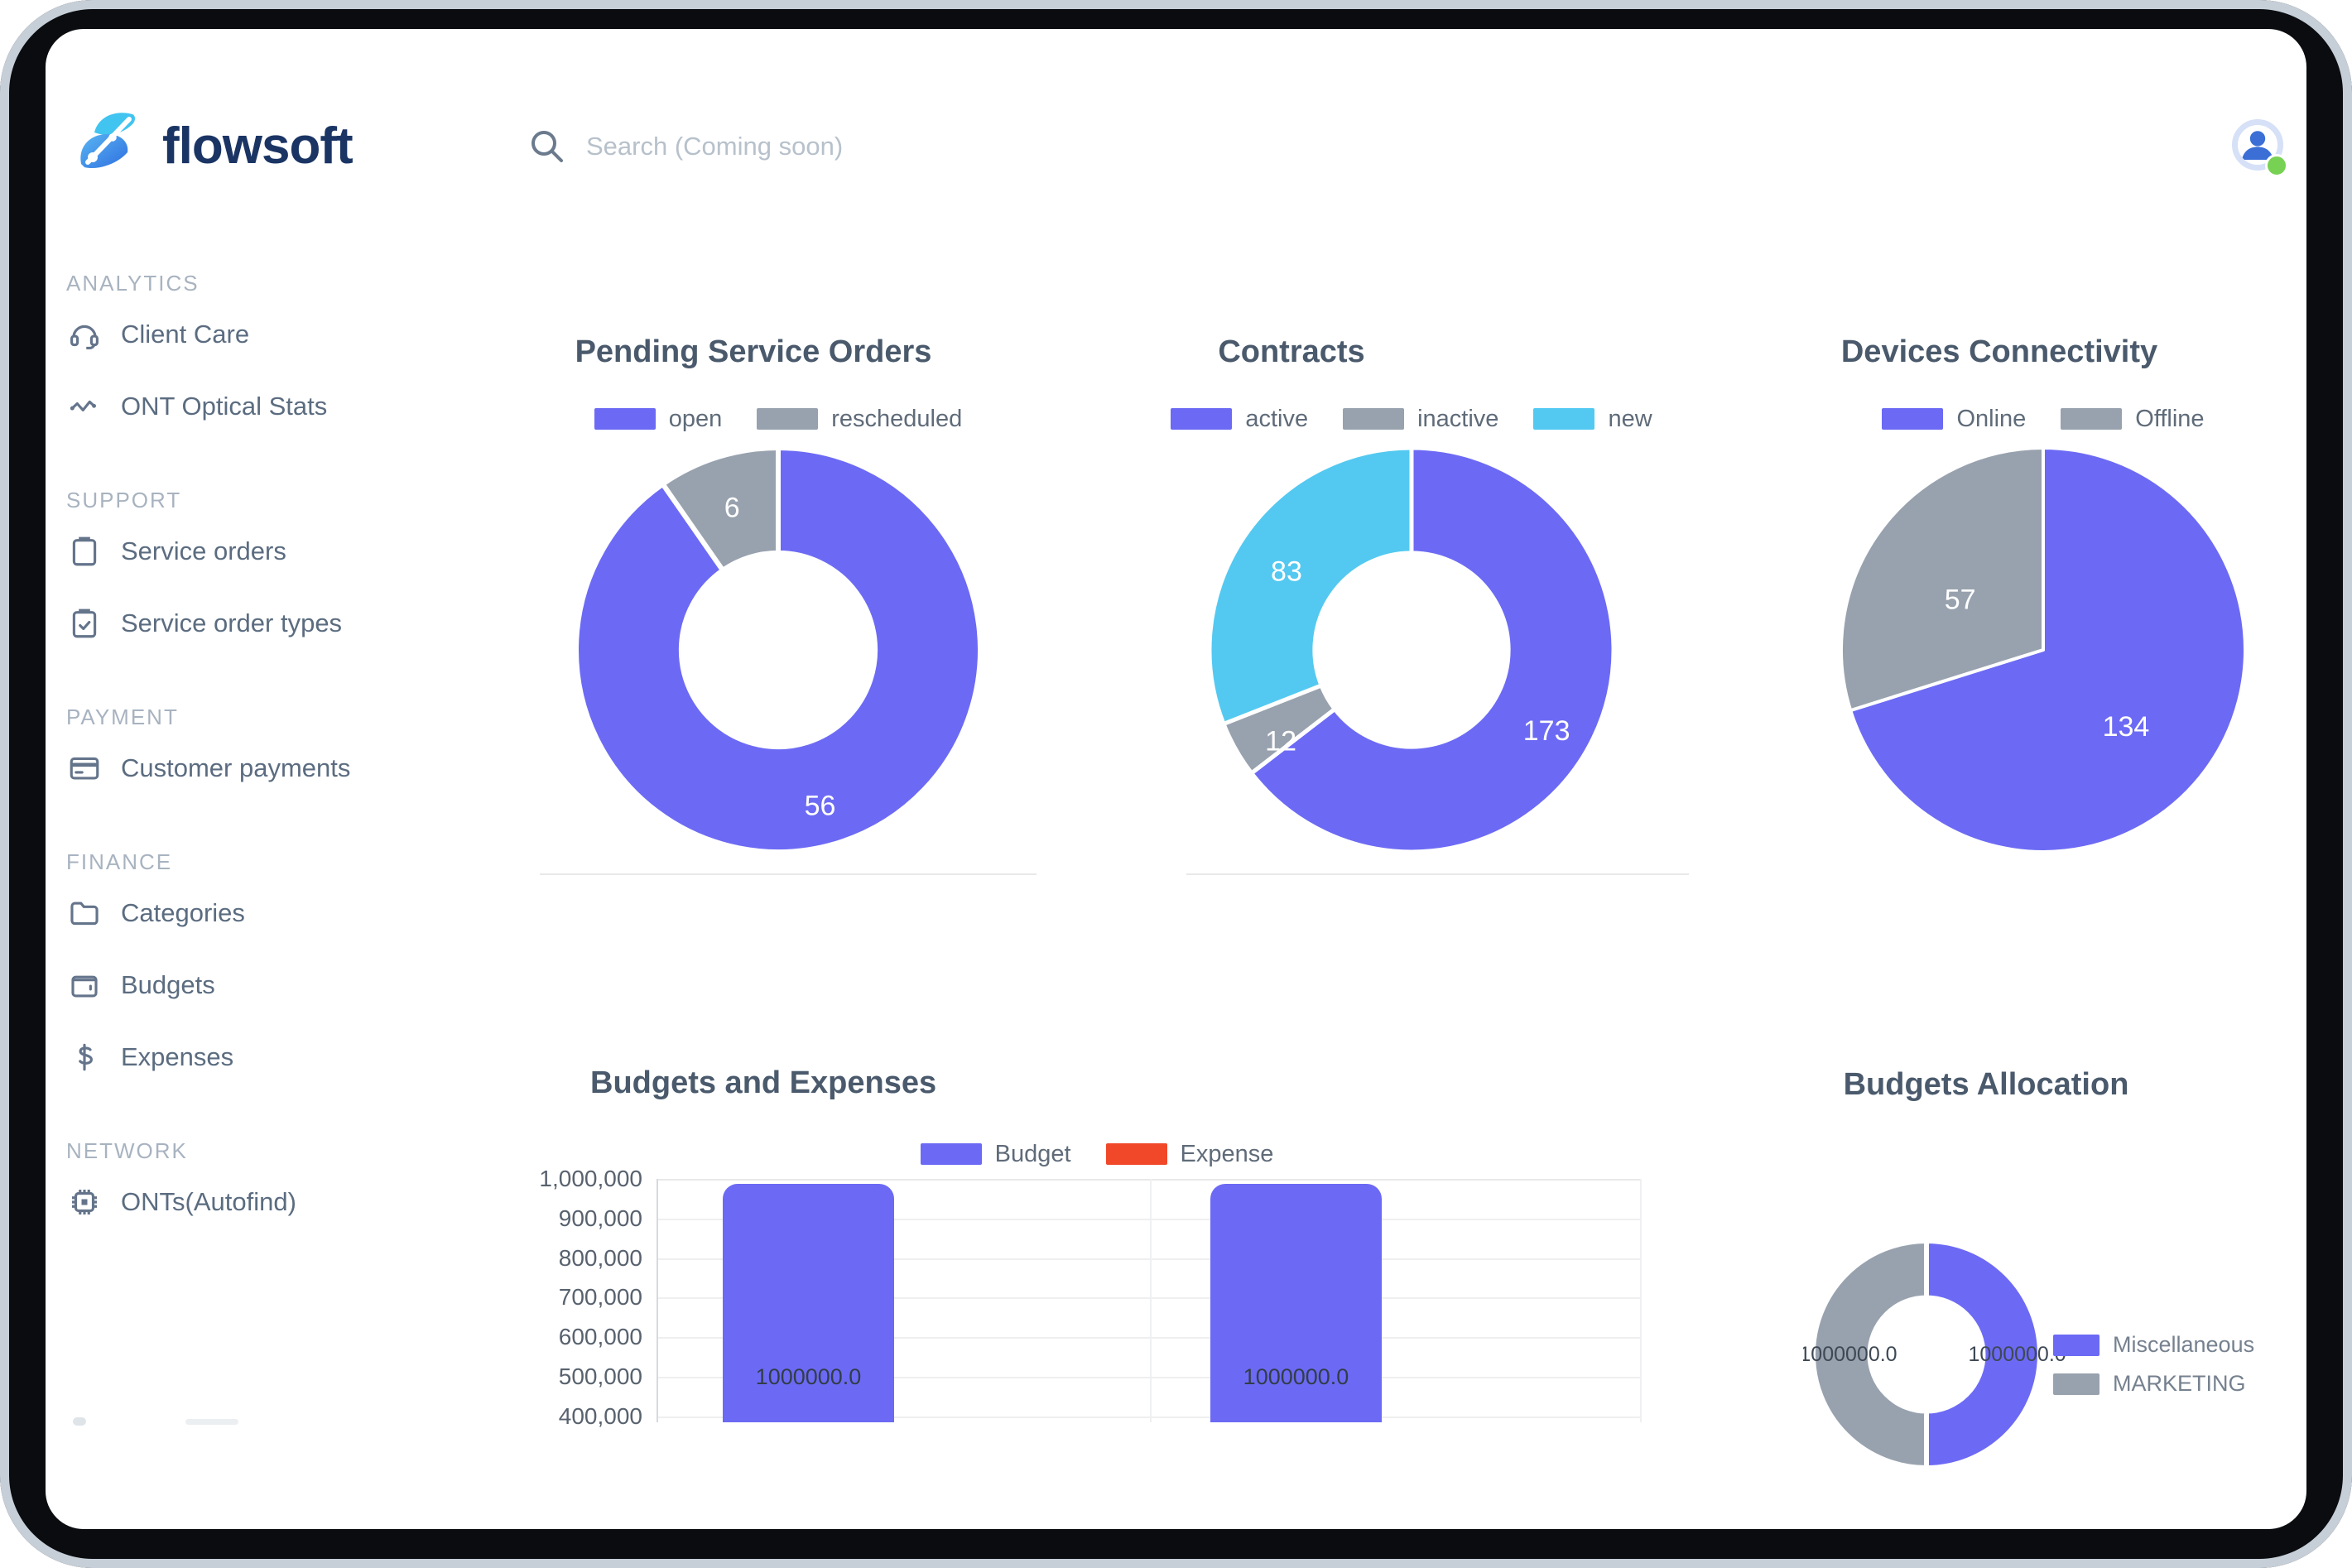  I want to click on legend-item-open: open, so click(658, 419).